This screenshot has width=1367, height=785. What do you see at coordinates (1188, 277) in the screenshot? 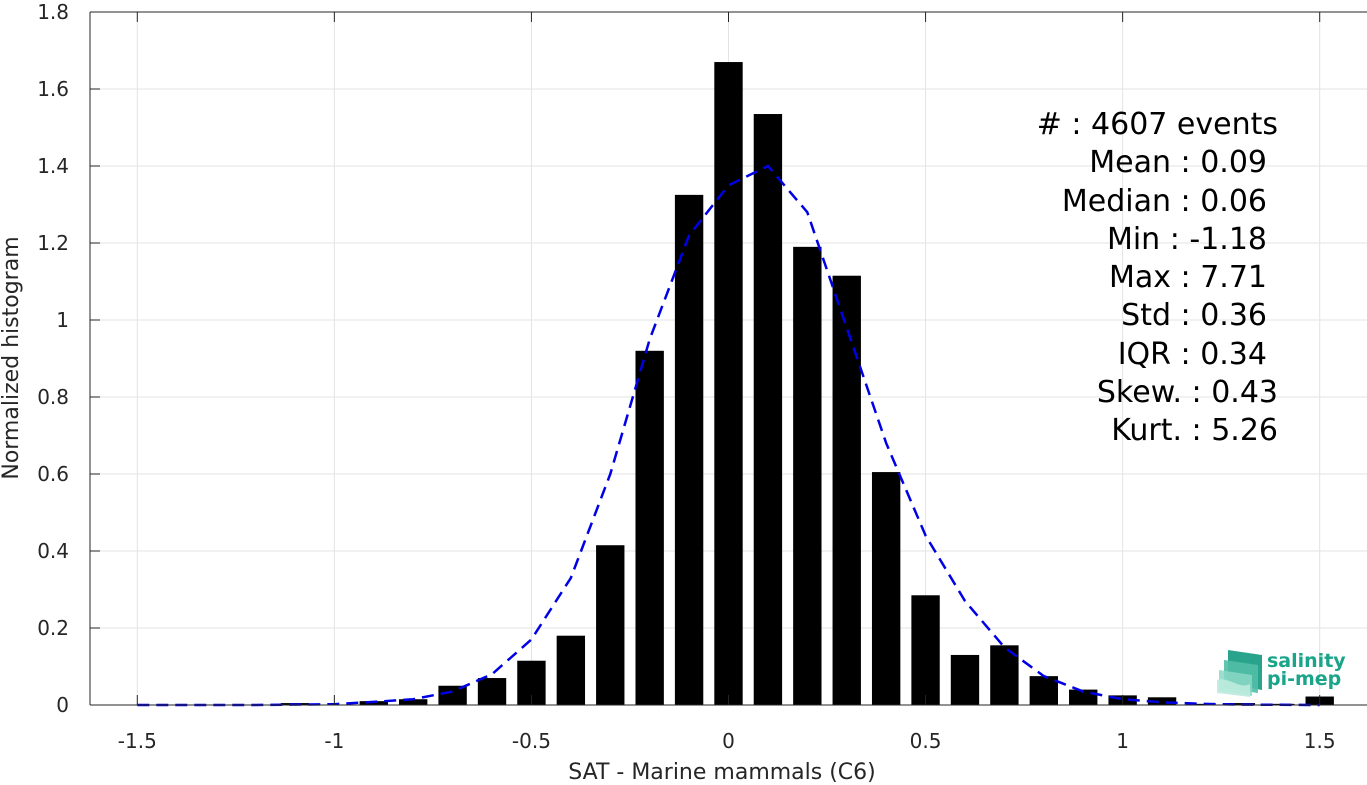
I see `stats-max: Max : 7.71` at bounding box center [1188, 277].